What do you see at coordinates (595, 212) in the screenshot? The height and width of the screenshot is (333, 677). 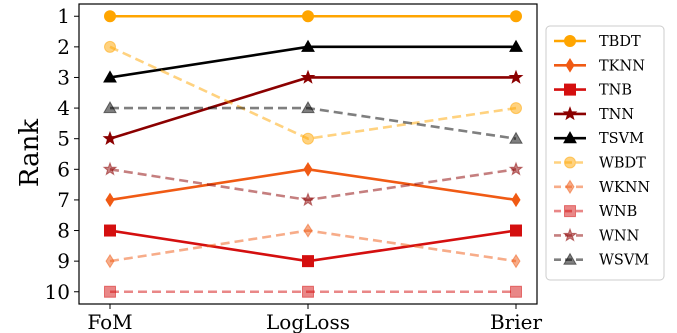 I see `legend-item-wnb: WNB` at bounding box center [595, 212].